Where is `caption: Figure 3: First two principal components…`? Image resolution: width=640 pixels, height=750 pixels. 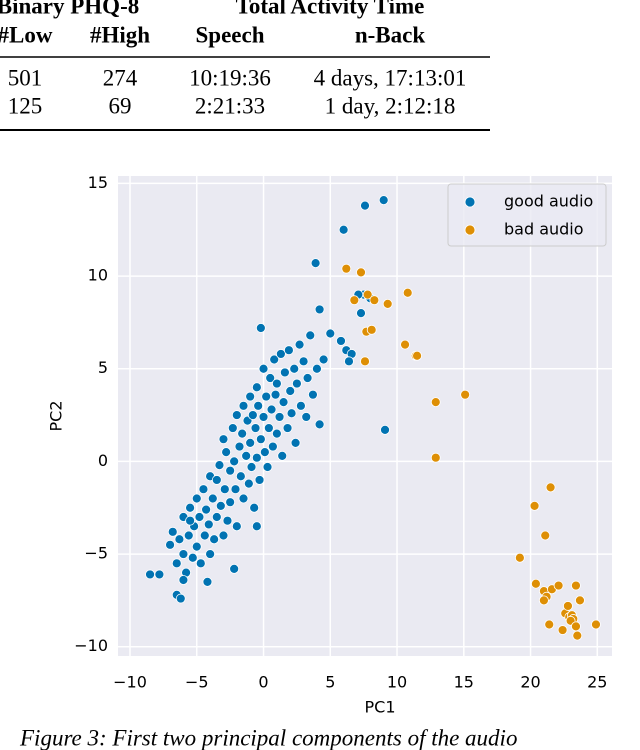
caption: Figure 3: First two principal components… is located at coordinates (268, 737).